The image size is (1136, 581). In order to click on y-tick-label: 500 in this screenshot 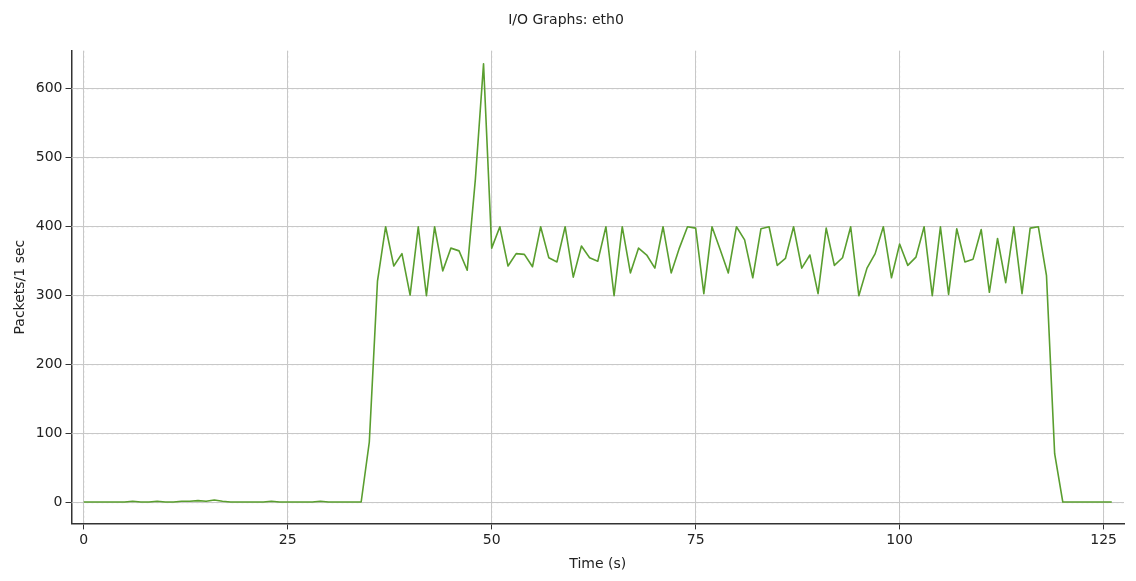, I will do `click(49, 156)`.